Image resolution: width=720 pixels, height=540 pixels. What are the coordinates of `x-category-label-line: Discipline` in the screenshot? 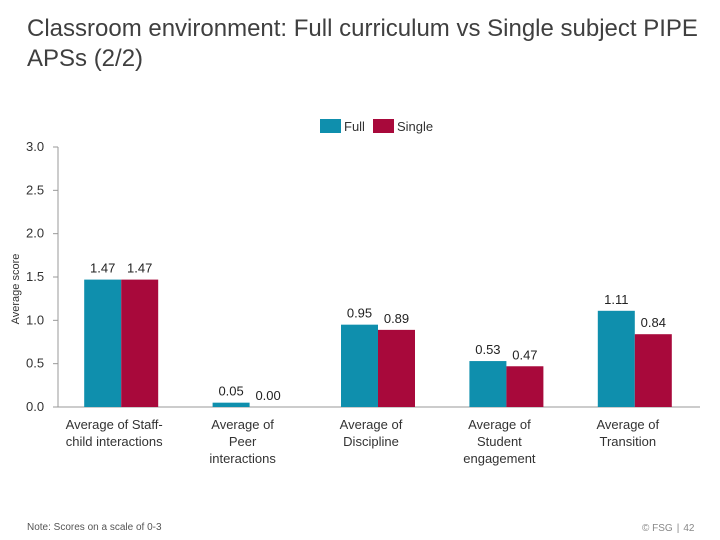 It's located at (371, 441).